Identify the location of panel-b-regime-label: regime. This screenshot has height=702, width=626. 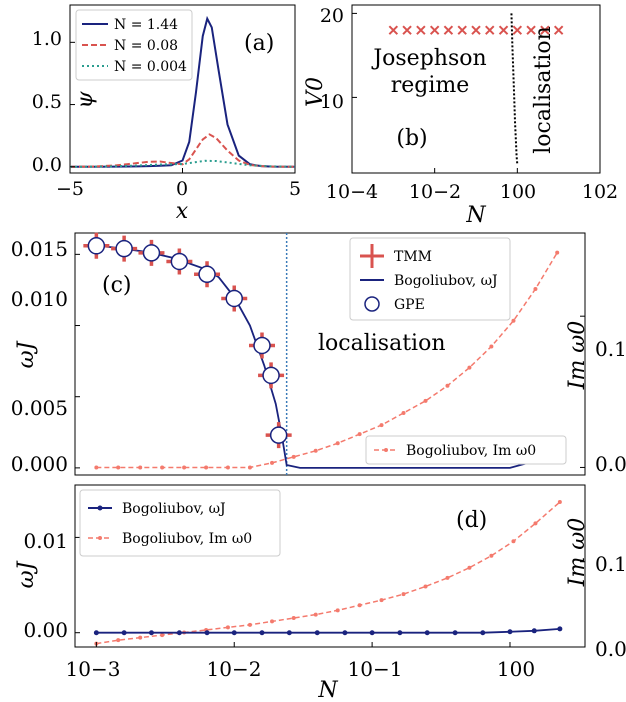
(430, 85).